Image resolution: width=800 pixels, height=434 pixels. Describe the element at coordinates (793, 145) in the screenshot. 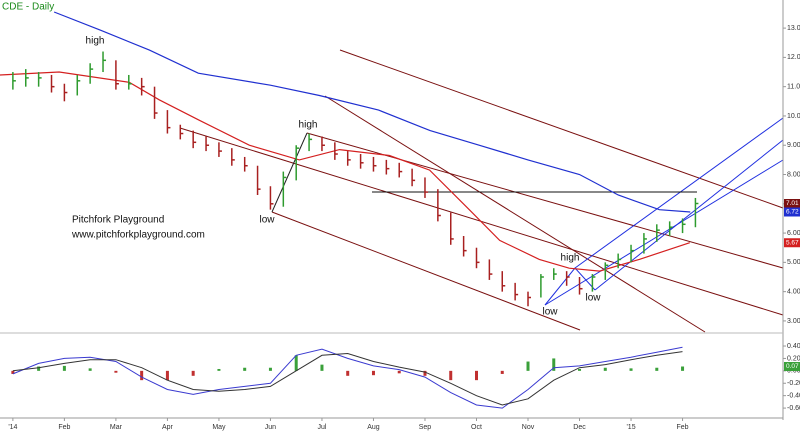

I see `y-tick-label: 9.00` at that location.